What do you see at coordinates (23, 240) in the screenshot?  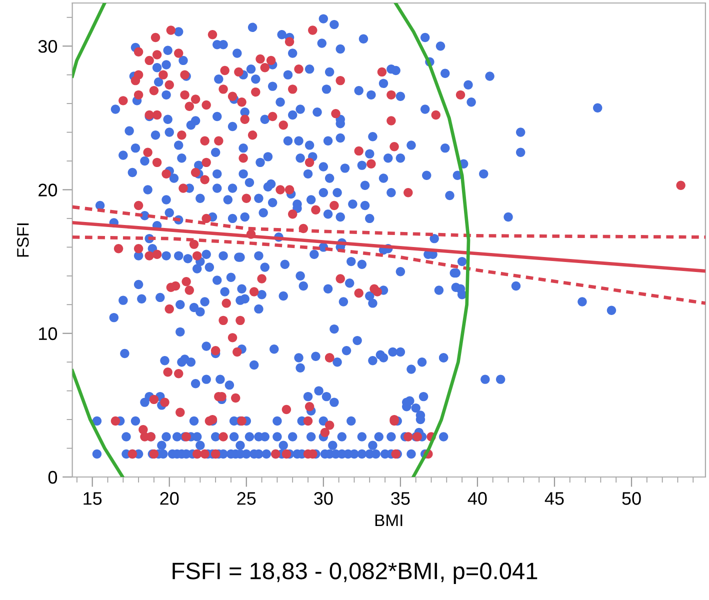 I see `y-axis-title: FSFI` at bounding box center [23, 240].